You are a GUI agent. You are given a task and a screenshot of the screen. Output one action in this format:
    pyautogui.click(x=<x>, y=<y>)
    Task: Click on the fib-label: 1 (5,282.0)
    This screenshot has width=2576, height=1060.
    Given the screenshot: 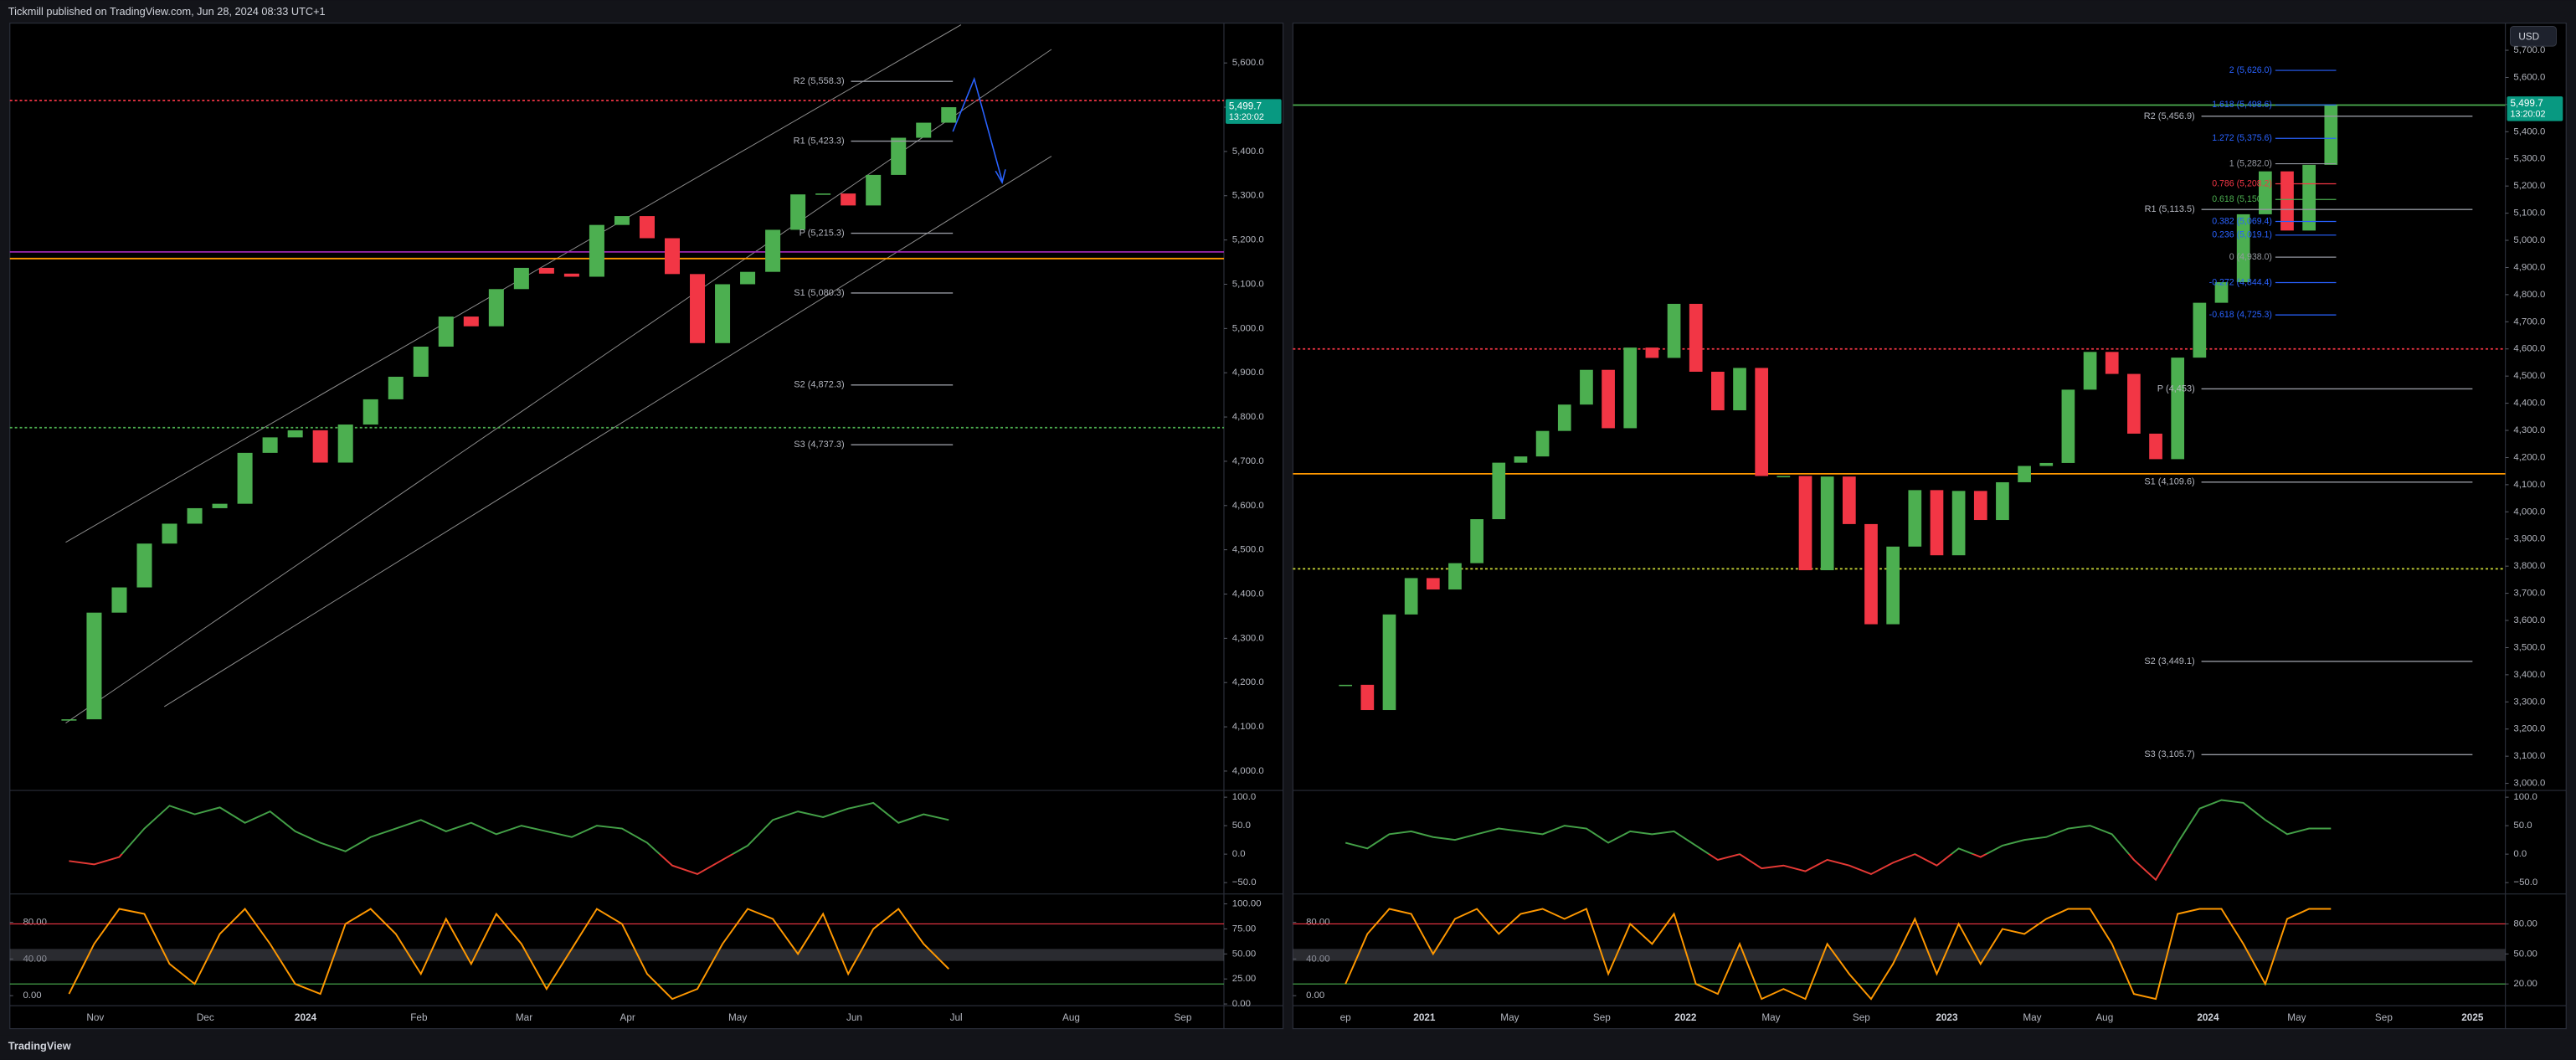 What is the action you would take?
    pyautogui.click(x=2250, y=163)
    